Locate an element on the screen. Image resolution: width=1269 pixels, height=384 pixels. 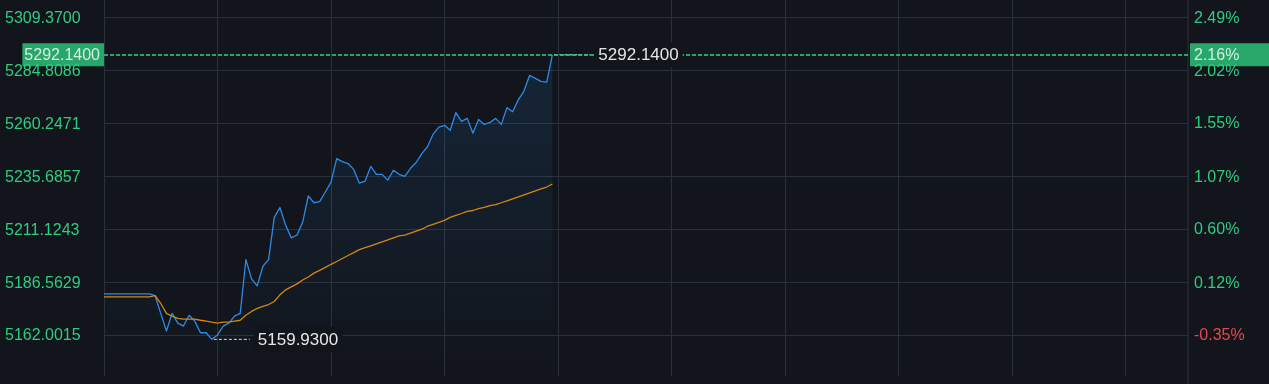
y2-tick-label: 0.12% is located at coordinates (1217, 282).